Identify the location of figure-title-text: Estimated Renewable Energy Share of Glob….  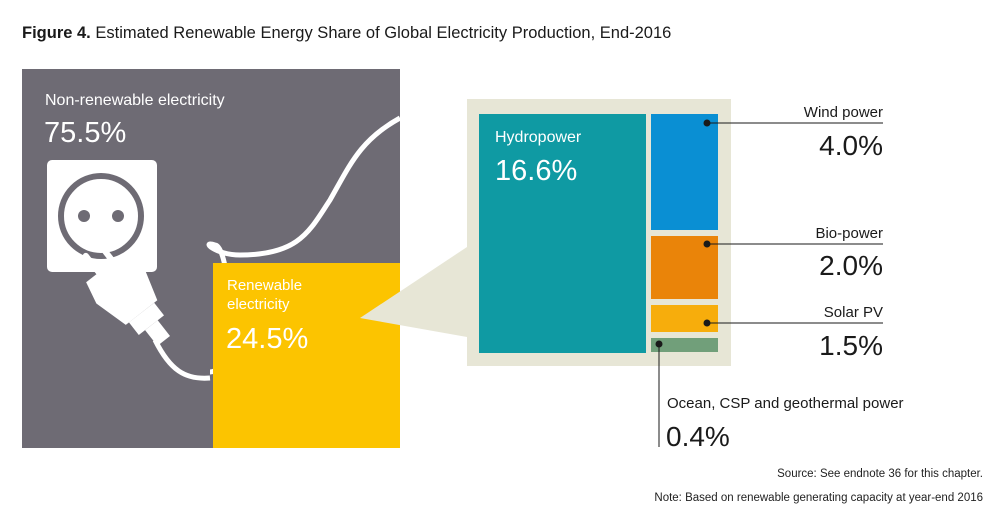
(383, 33).